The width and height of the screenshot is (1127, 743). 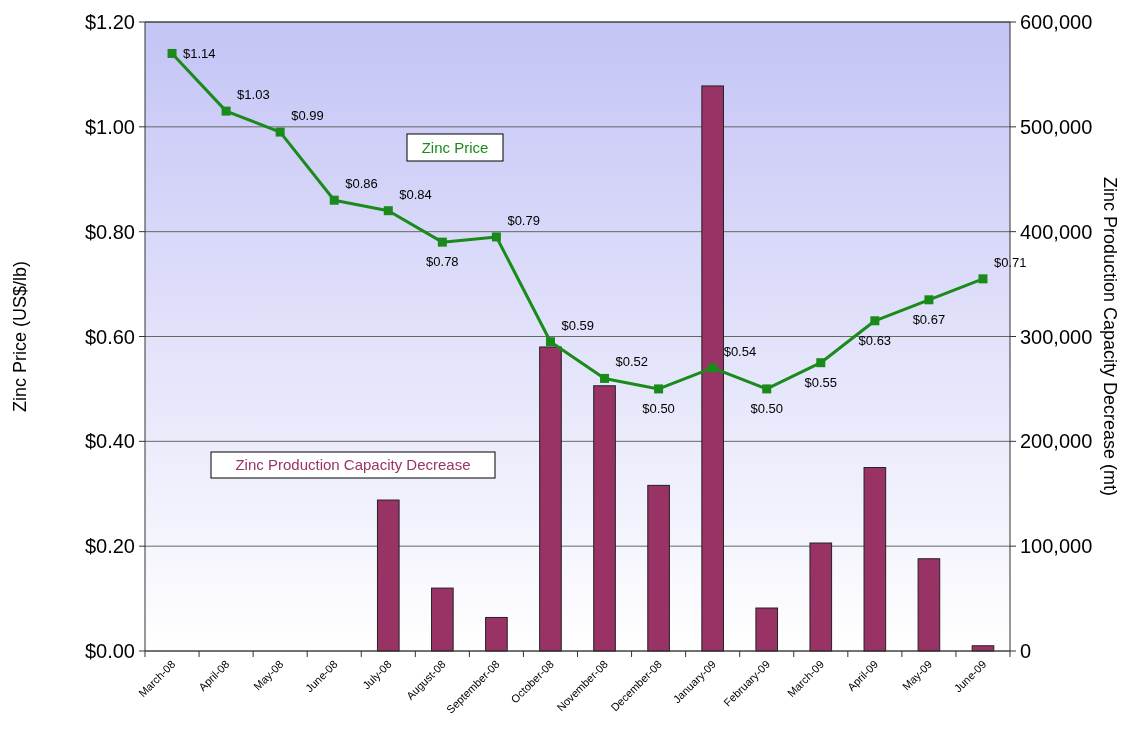 I want to click on data-label: $0.99, so click(x=307, y=116).